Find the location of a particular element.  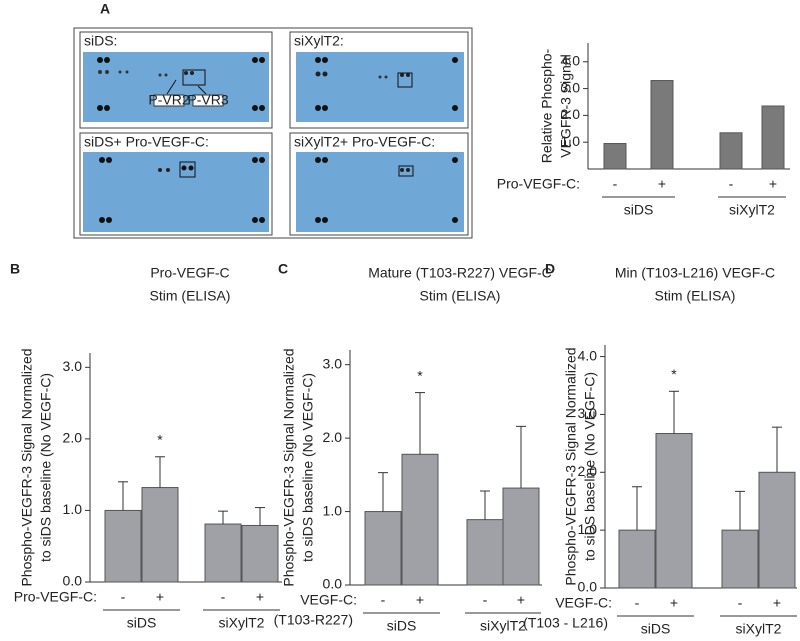

panel-label: B is located at coordinates (15, 269).